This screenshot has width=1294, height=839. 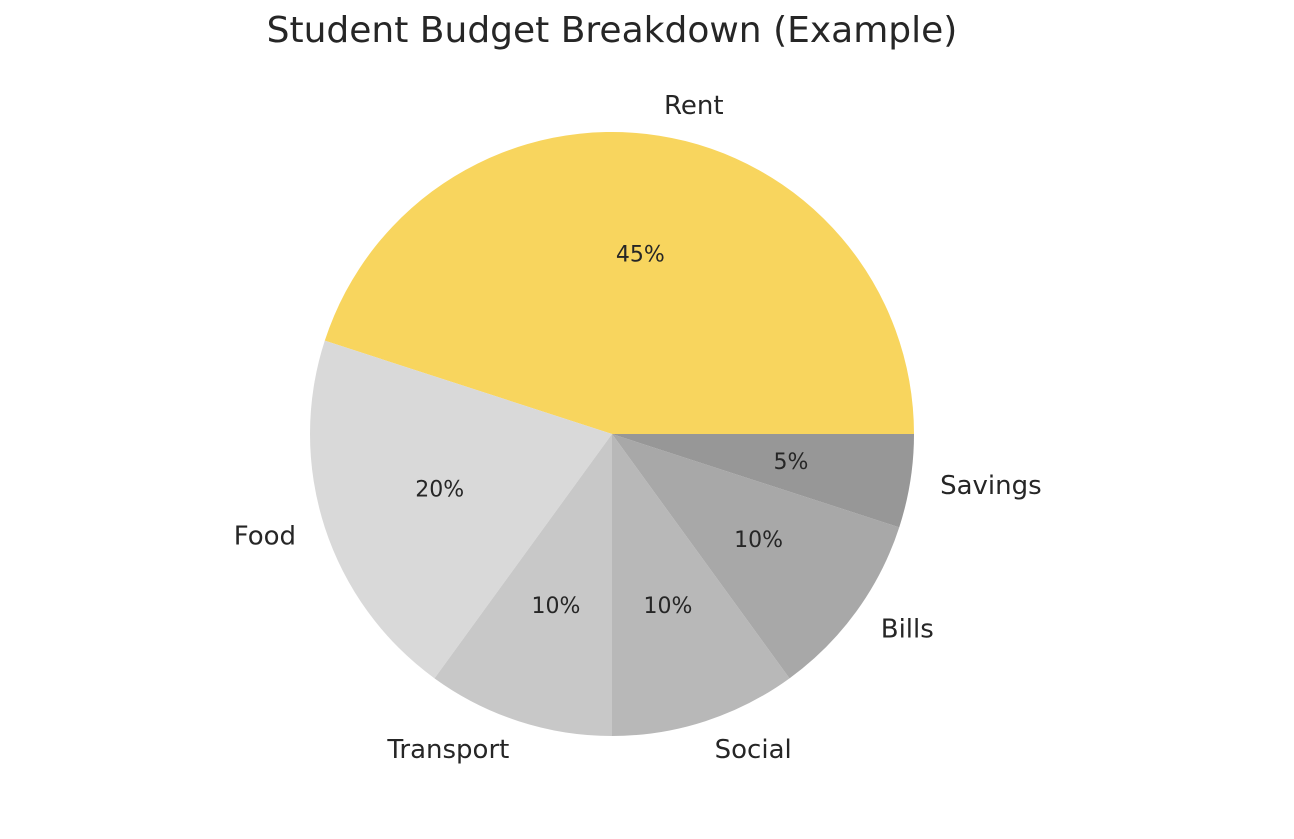 What do you see at coordinates (612, 30) in the screenshot?
I see `chart-title: Student Budget Breakdown (Example)` at bounding box center [612, 30].